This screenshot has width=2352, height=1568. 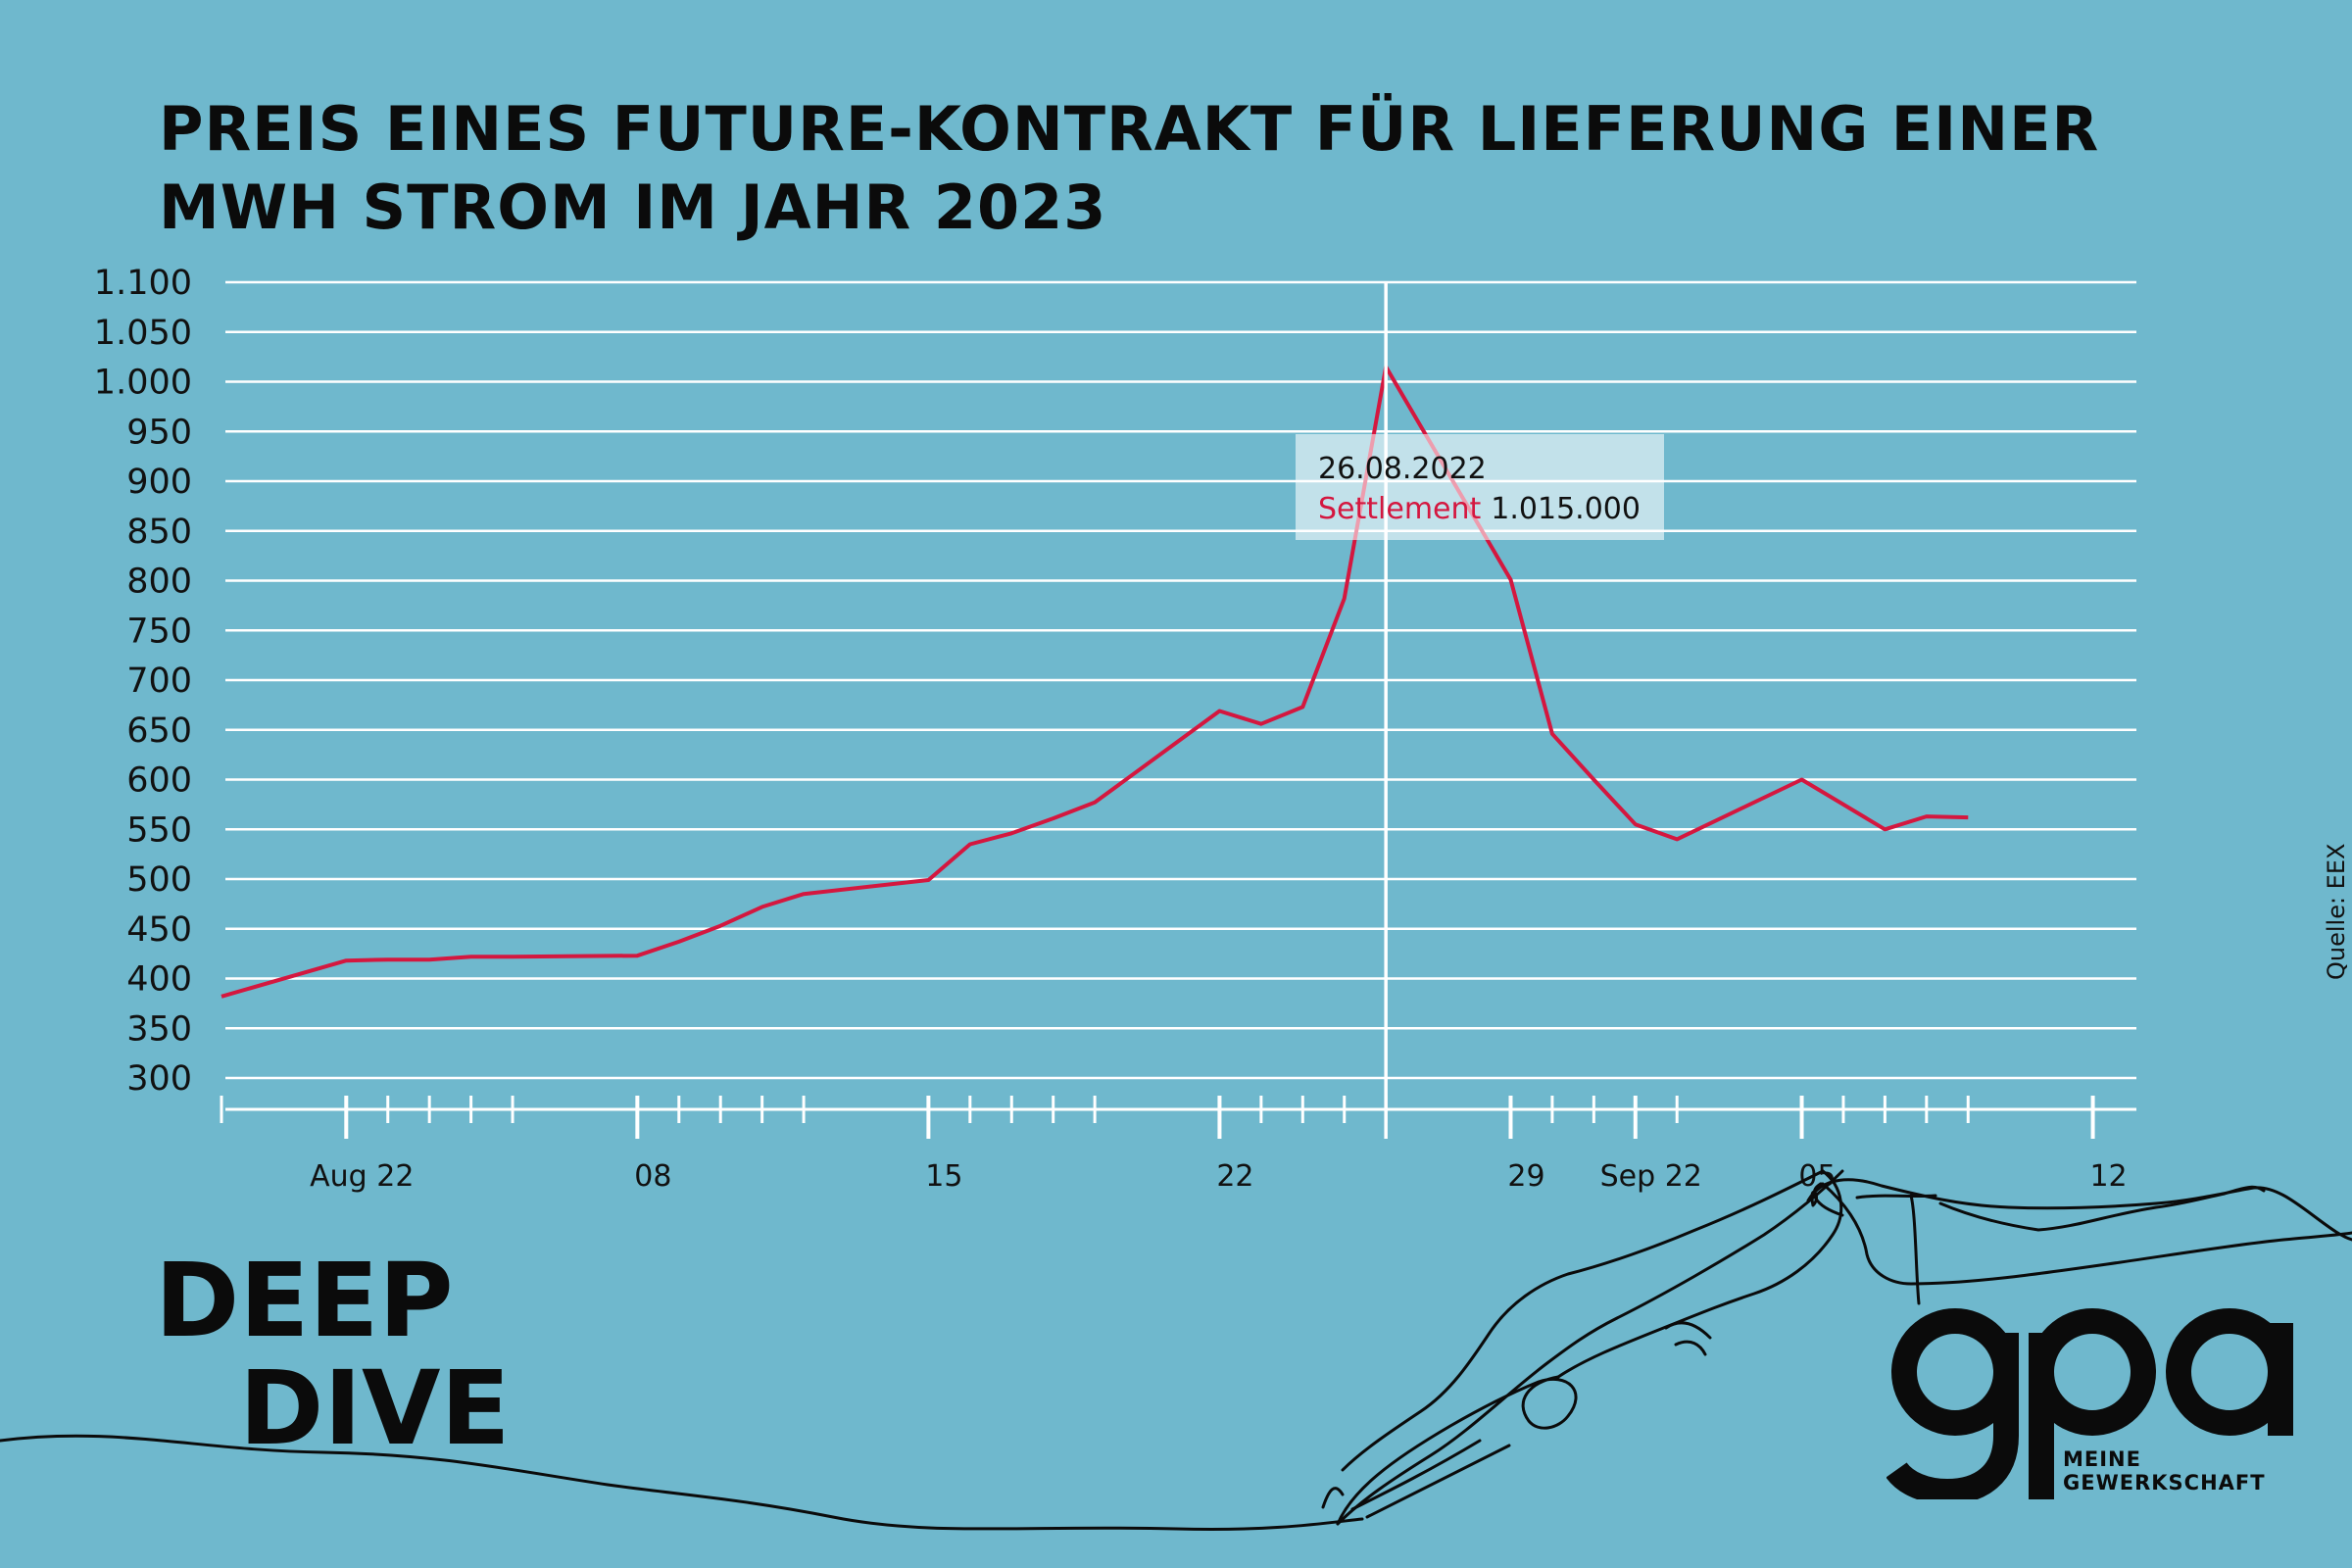 I want to click on tooltip-series-line: Settlement 1.015.000, so click(x=1479, y=509).